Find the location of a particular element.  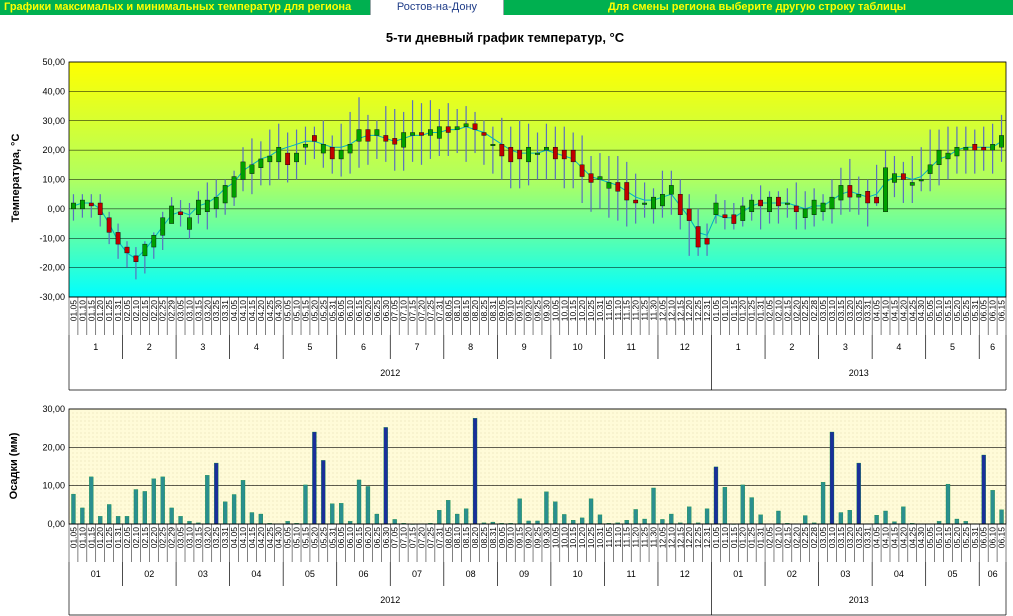

precip-date-tick-label: 05.05 is located at coordinates (288, 538).